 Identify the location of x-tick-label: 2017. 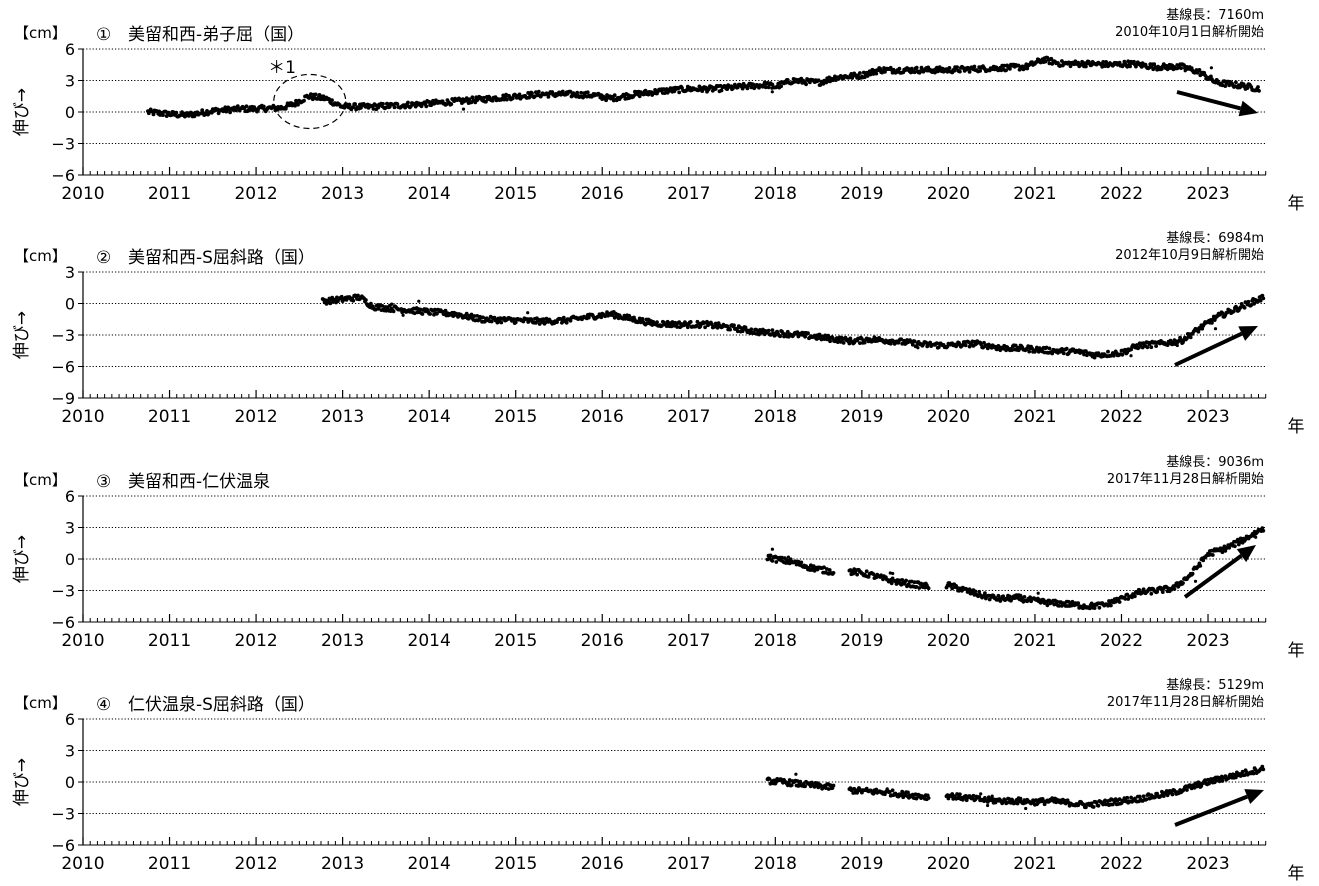
(688, 641).